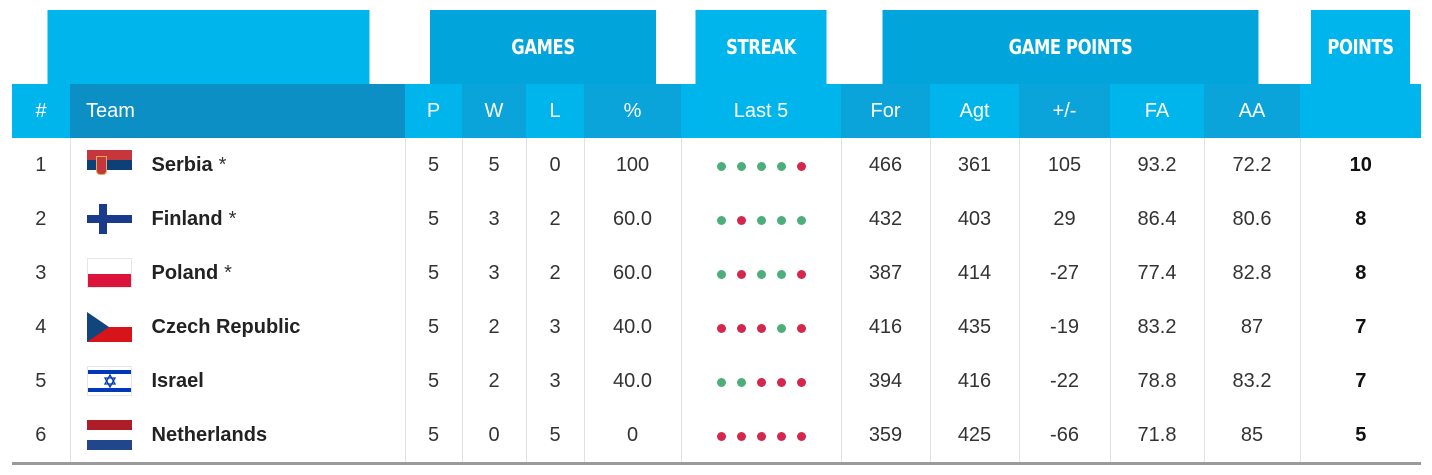  I want to click on table-row: 3 Poland * 5 3 2 60.0 387, so click(716, 273).